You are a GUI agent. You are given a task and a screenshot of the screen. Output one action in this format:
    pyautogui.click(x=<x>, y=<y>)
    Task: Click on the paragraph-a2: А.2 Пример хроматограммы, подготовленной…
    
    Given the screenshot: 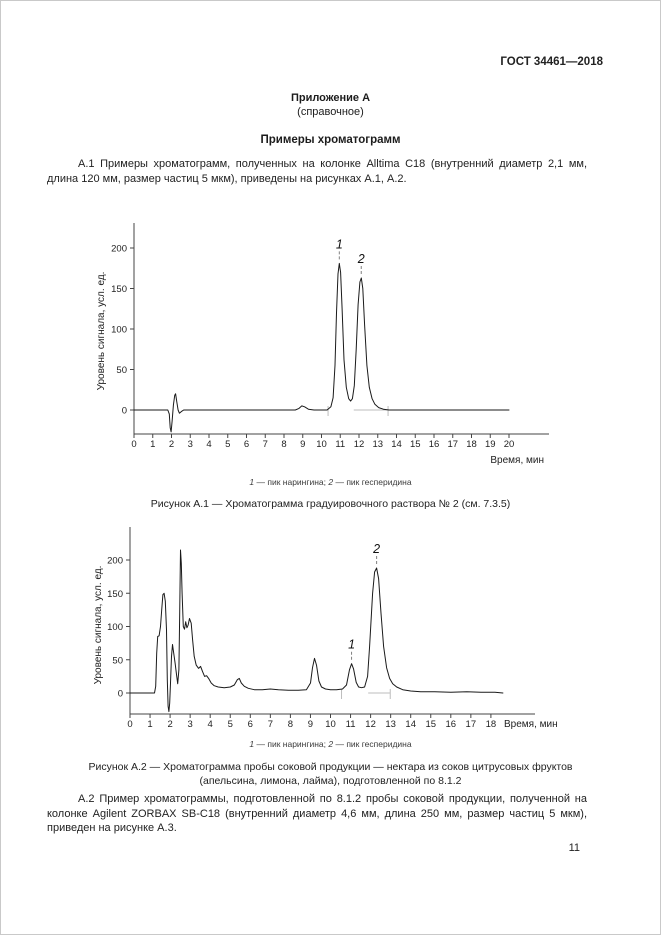 What is the action you would take?
    pyautogui.click(x=317, y=813)
    